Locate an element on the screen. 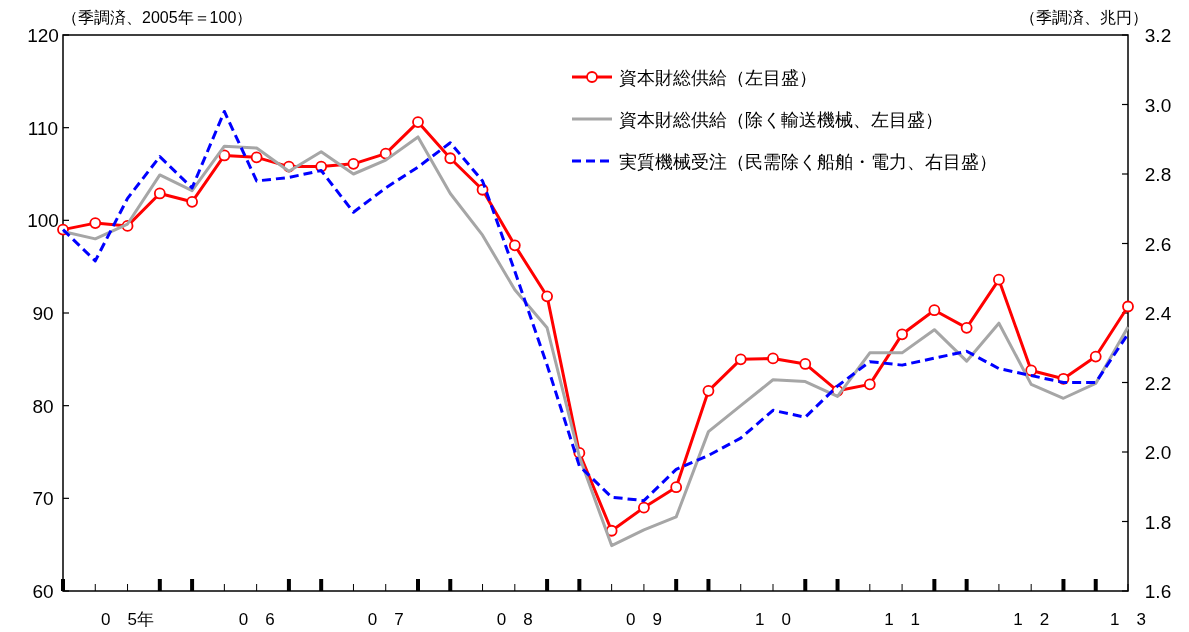  y-tick-label: 100 is located at coordinates (43, 221).